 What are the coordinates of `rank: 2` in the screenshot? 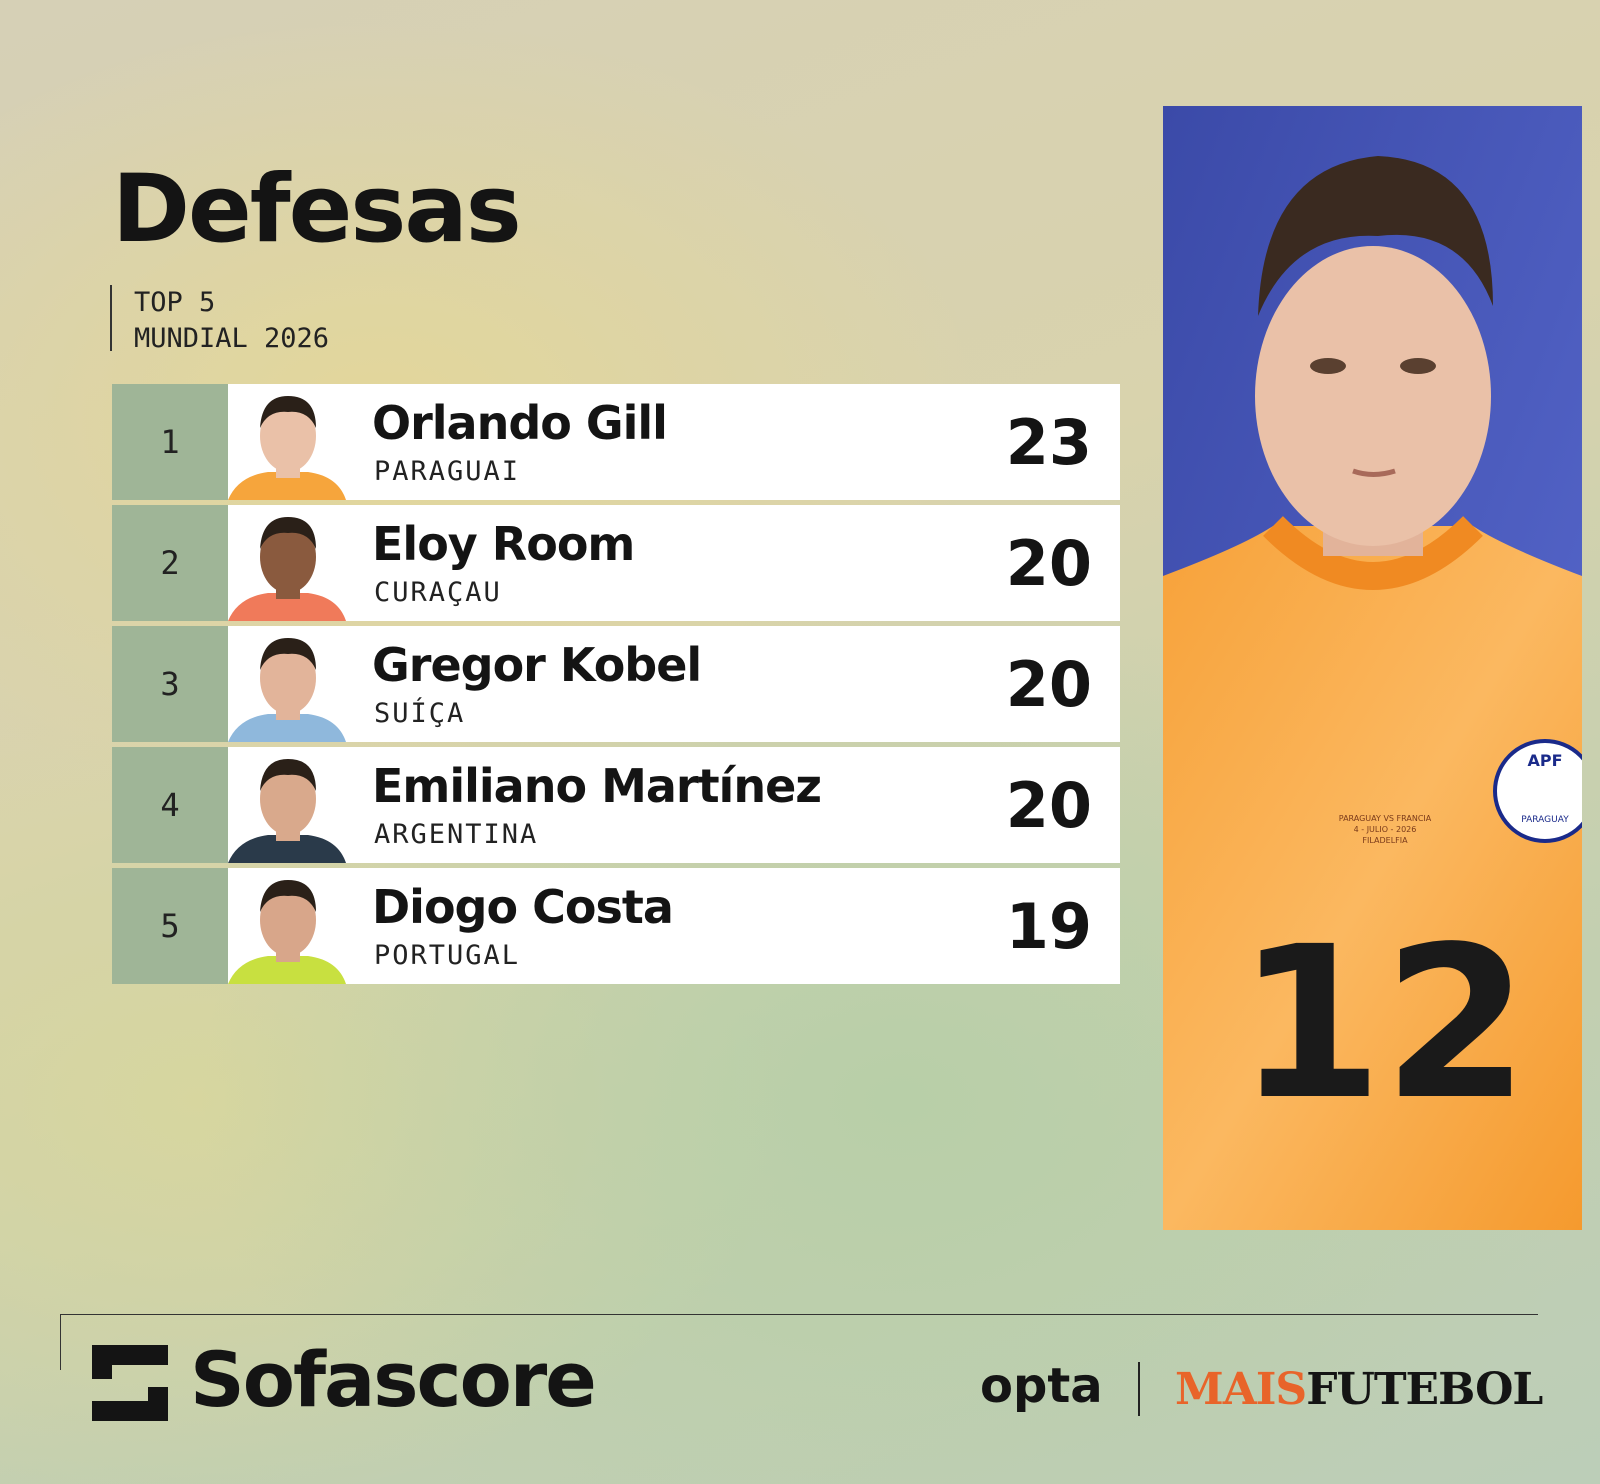 It's located at (170, 563).